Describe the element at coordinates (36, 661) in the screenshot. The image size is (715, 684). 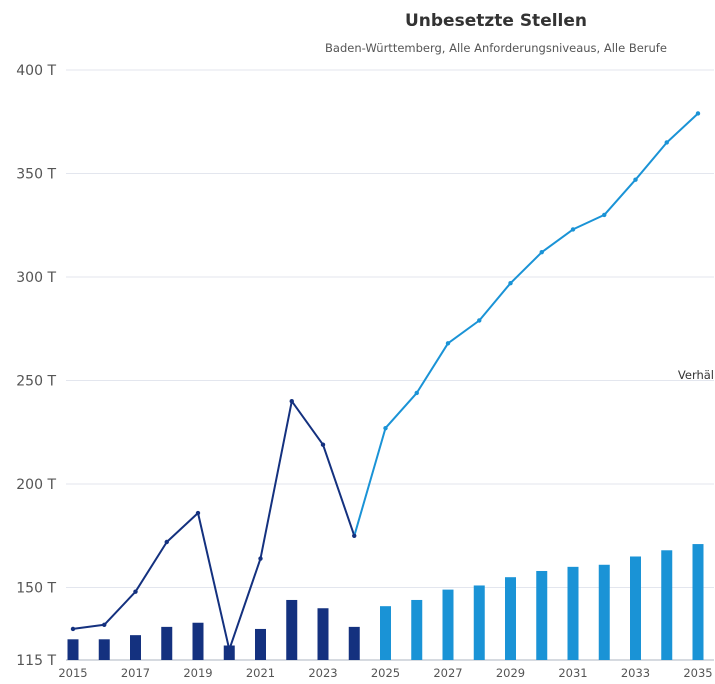
I see `y-tick-label: 115 T` at that location.